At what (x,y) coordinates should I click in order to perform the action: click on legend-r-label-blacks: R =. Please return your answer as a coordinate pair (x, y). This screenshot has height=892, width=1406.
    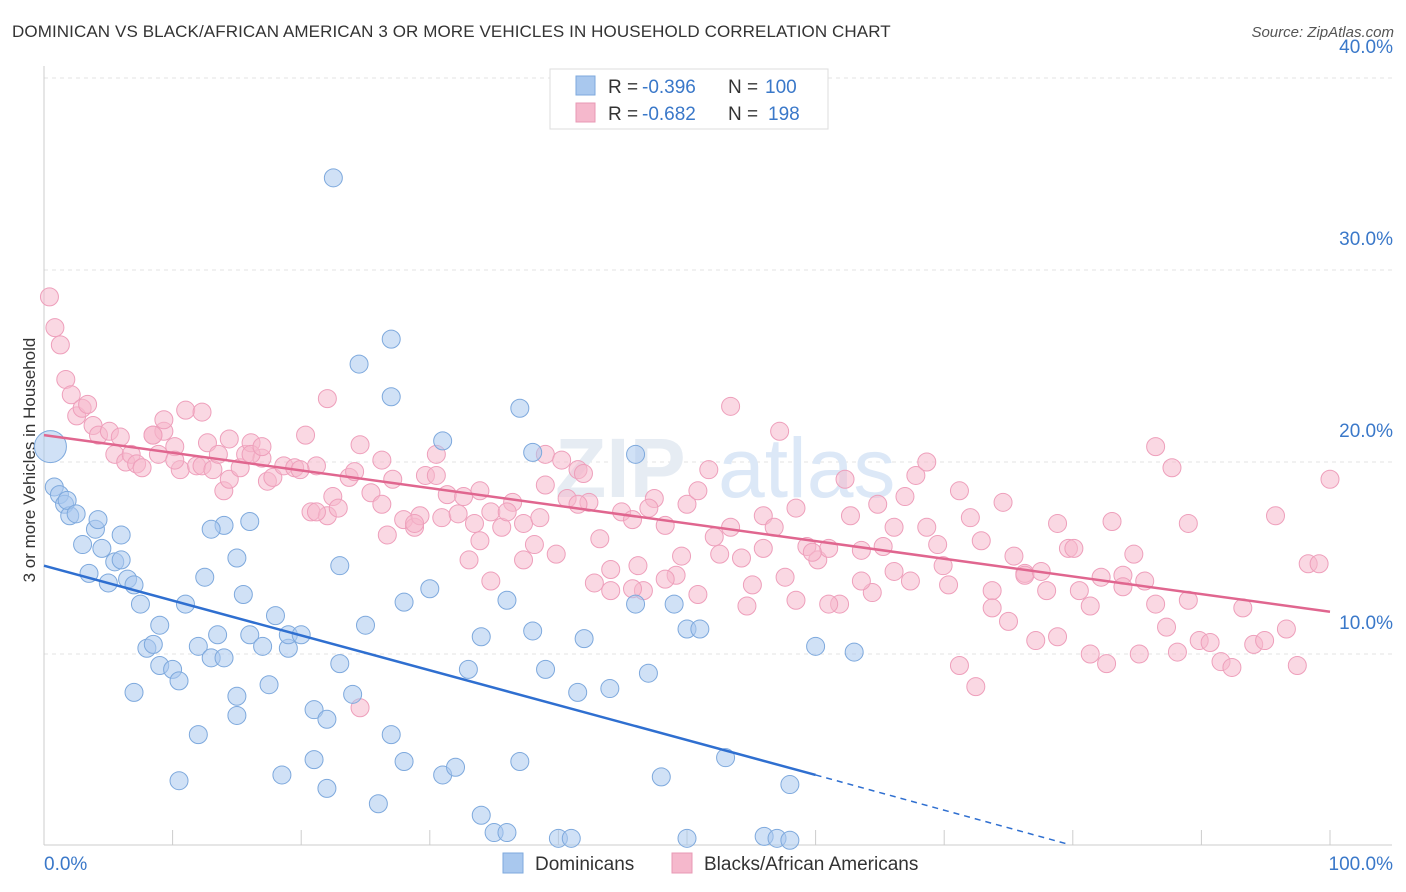
    Looking at the image, I should click on (623, 114).